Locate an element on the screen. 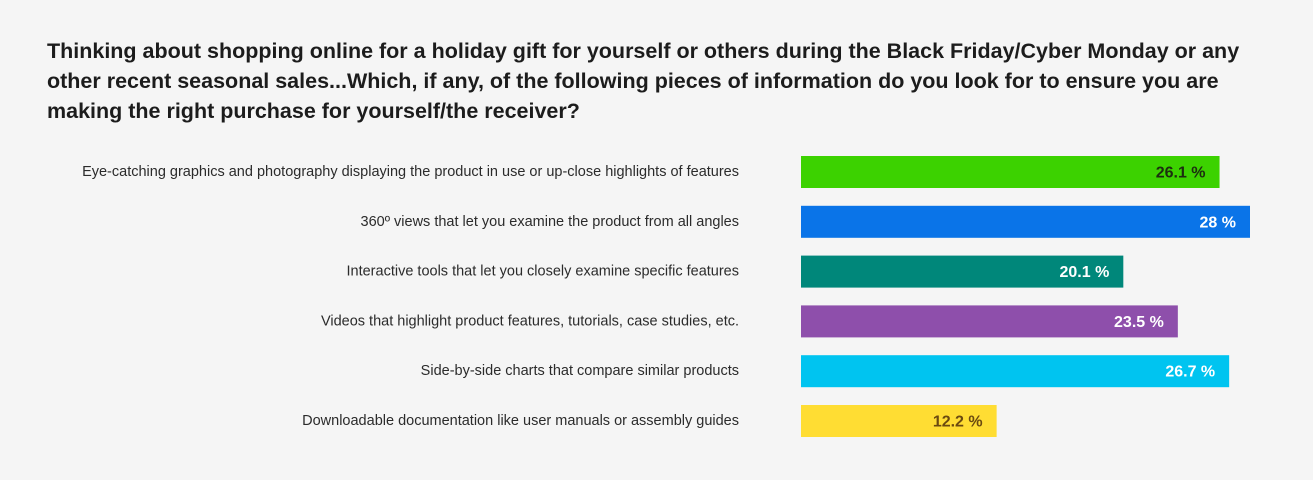 This screenshot has width=1313, height=480. value-label: 20.1 % is located at coordinates (1085, 272).